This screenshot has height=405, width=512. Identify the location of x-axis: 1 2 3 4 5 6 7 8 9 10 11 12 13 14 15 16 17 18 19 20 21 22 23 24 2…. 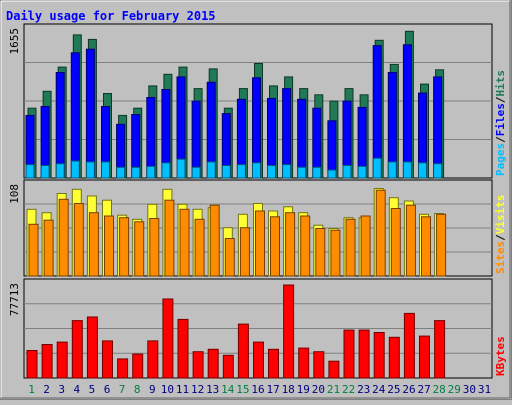
(259, 389).